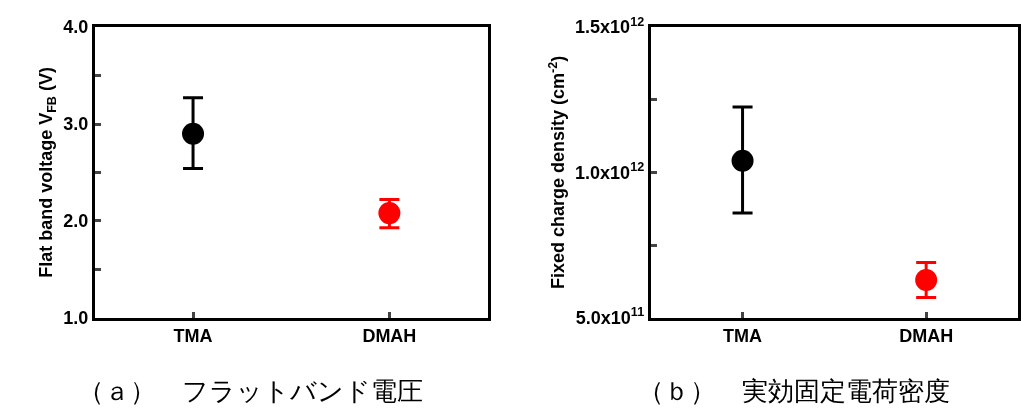 The width and height of the screenshot is (1021, 410). Describe the element at coordinates (610, 171) in the screenshot. I see `y-tick-label: 1.0x10$^{12}$` at that location.